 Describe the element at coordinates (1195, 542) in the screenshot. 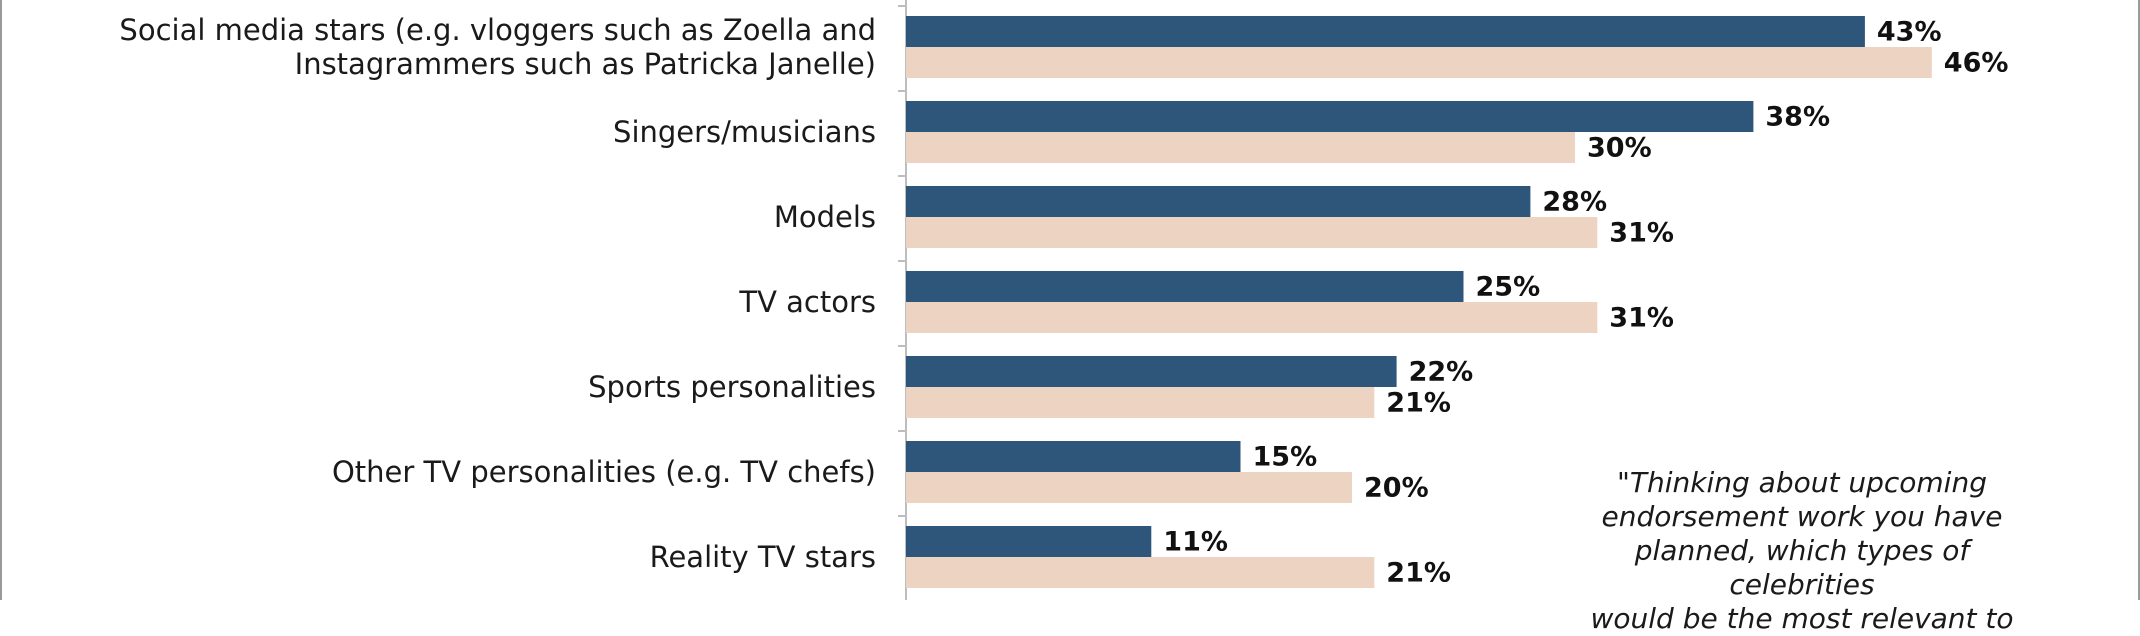

I see `value-label: 11%` at that location.